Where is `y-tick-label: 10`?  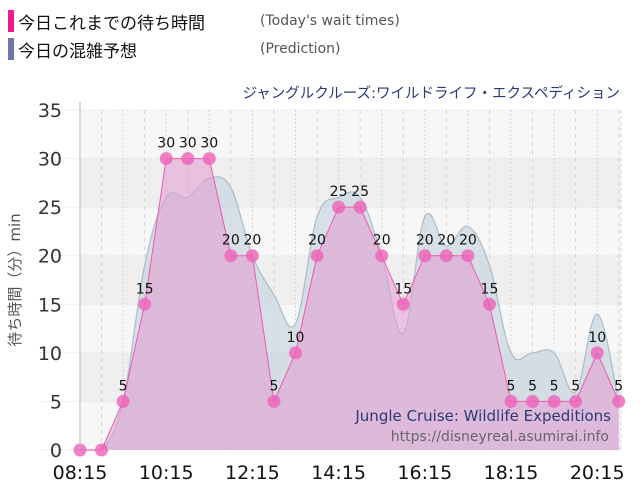
y-tick-label: 10 is located at coordinates (50, 354).